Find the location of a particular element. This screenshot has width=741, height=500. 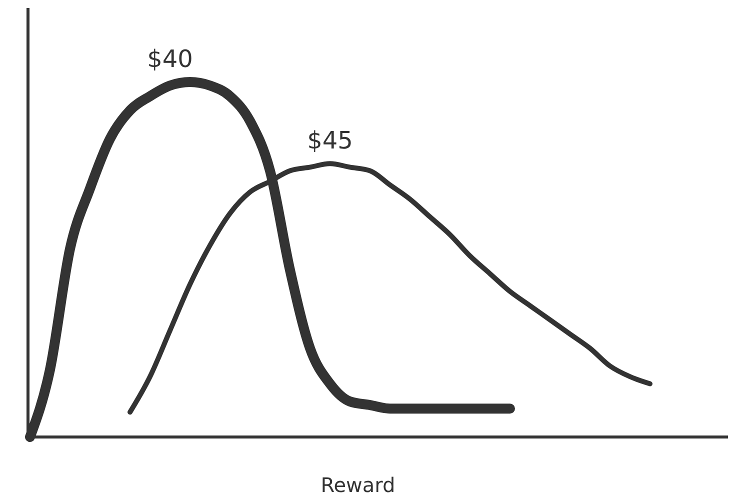

series-label: $40 is located at coordinates (170, 59).